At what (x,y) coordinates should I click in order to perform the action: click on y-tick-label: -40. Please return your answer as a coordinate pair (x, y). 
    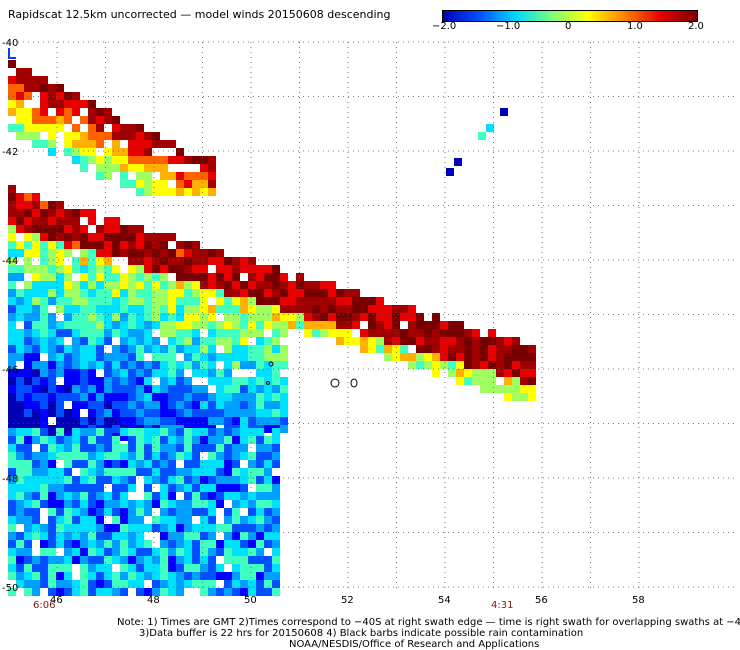
    Looking at the image, I should click on (10, 43).